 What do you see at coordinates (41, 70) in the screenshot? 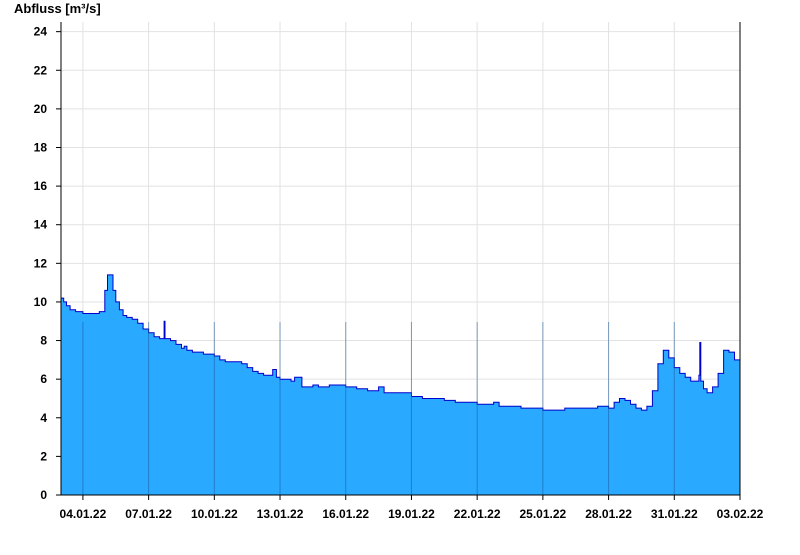
I see `y-tick-label: 22` at bounding box center [41, 70].